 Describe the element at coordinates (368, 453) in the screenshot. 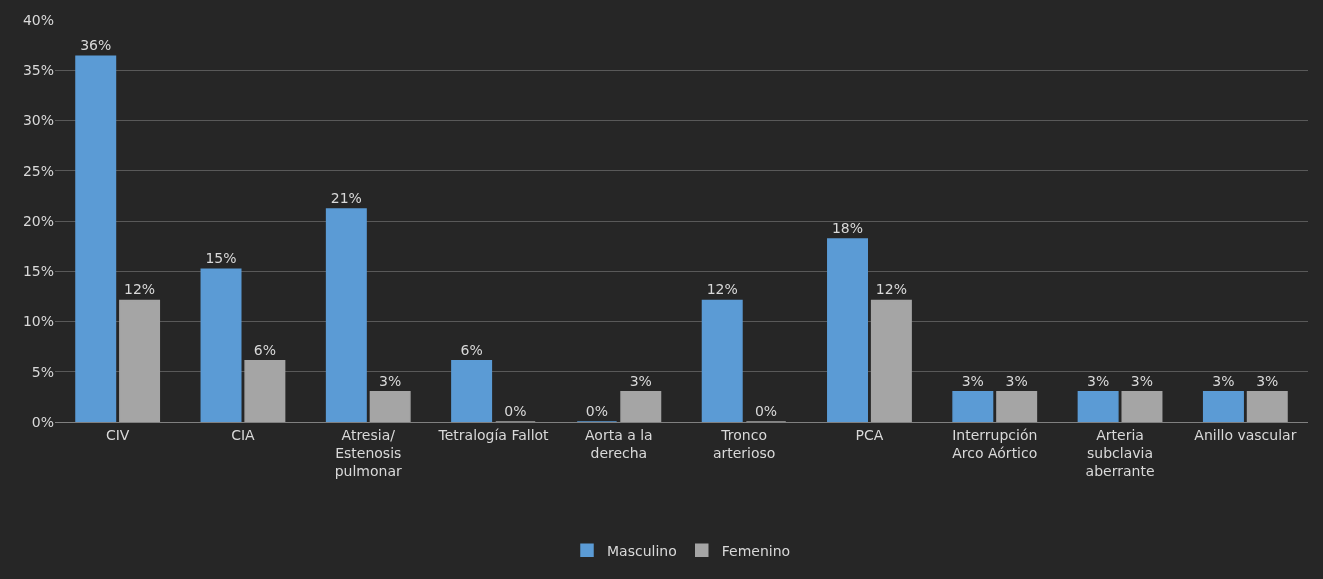

I see `x-tick-label: Atresia/ Estenosis pulmonar` at that location.